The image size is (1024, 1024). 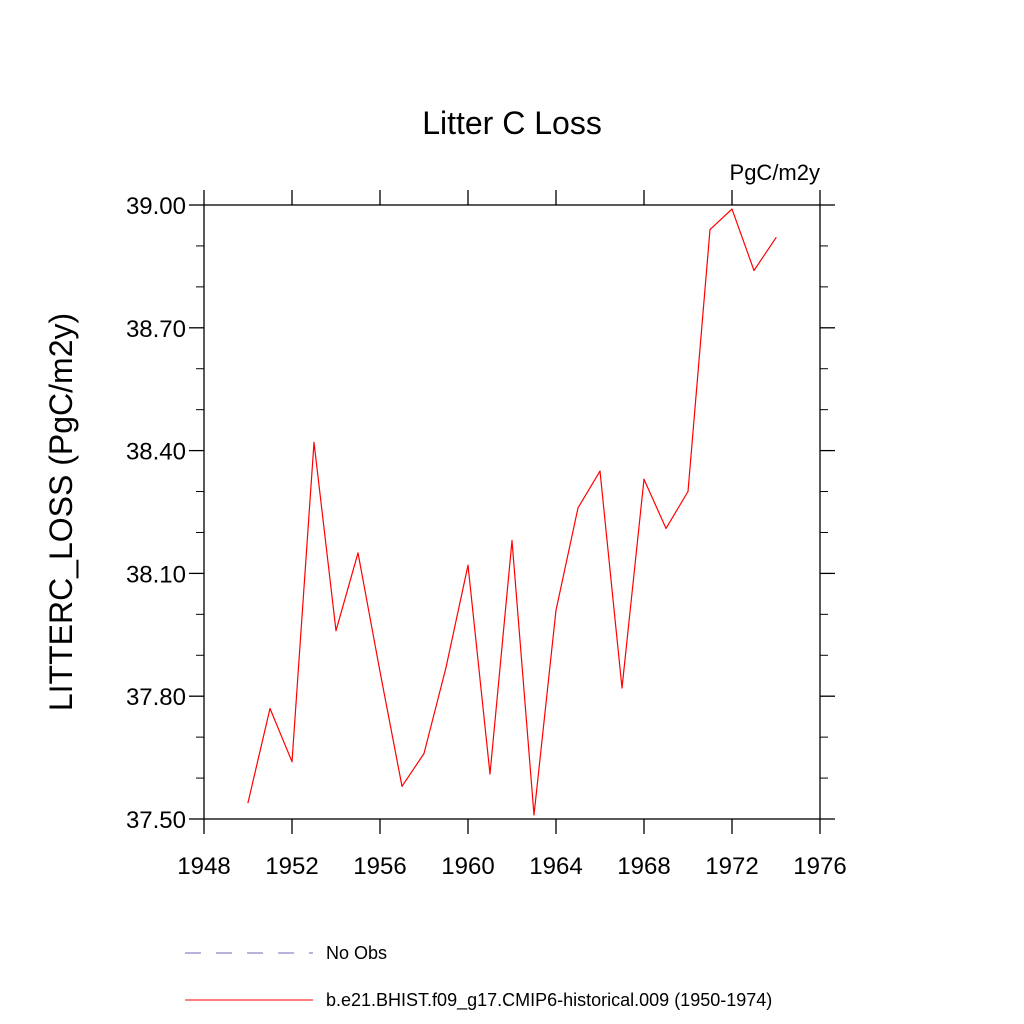 I want to click on x-tick-label: 1972, so click(x=731, y=866).